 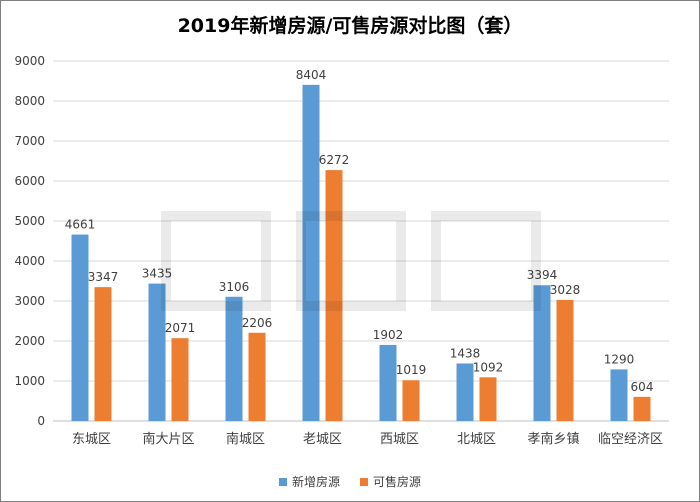 What do you see at coordinates (29, 341) in the screenshot?
I see `y-tick-label: 2000` at bounding box center [29, 341].